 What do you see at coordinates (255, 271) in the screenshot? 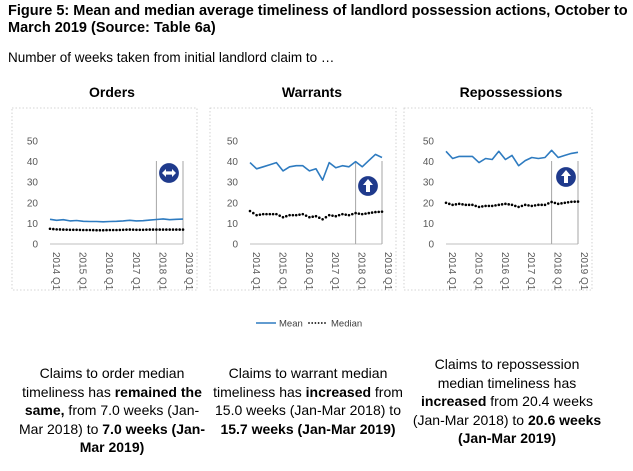
I see `warrants-xtick-2014-q1: 2014 Q1` at bounding box center [255, 271].